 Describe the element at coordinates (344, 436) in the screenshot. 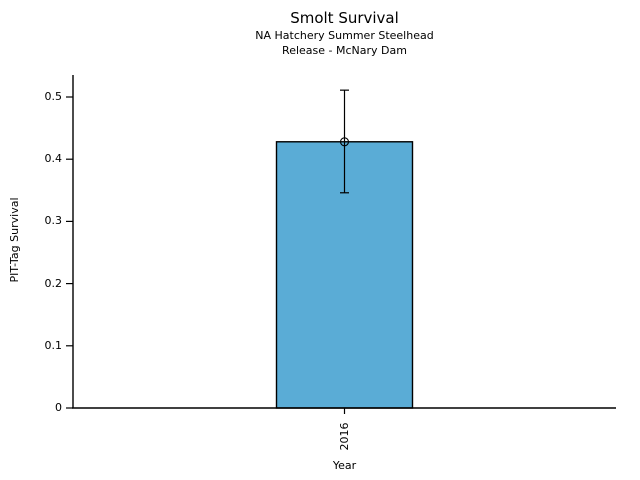

I see `x-tick-label-2016: 2016` at that location.